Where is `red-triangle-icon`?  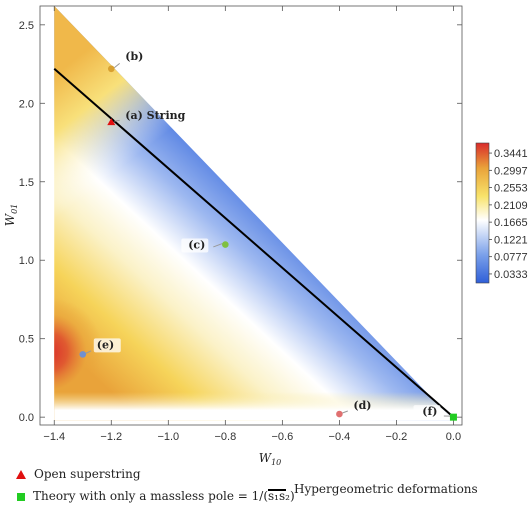
red-triangle-icon is located at coordinates (21, 474).